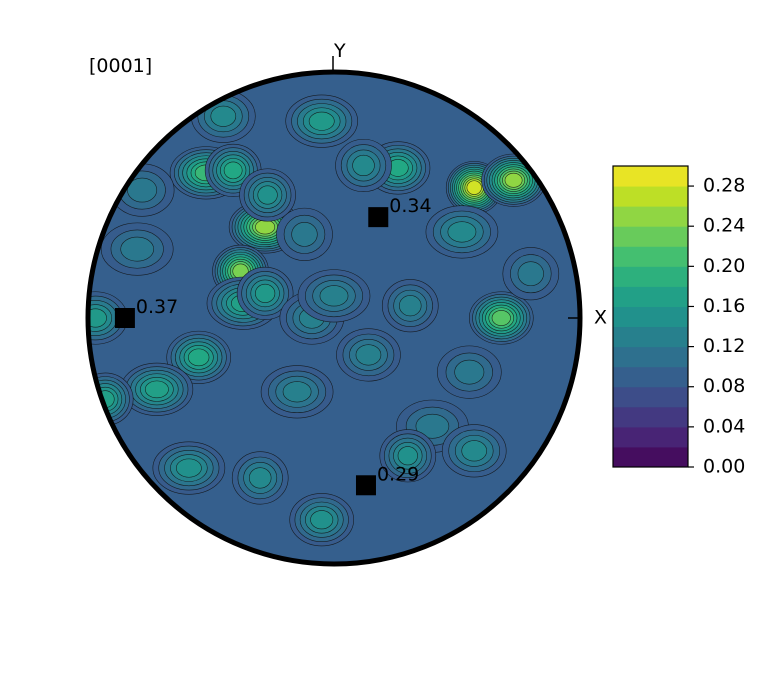 The height and width of the screenshot is (674, 769). What do you see at coordinates (157, 307) in the screenshot?
I see `max-marker-label: 0.37` at bounding box center [157, 307].